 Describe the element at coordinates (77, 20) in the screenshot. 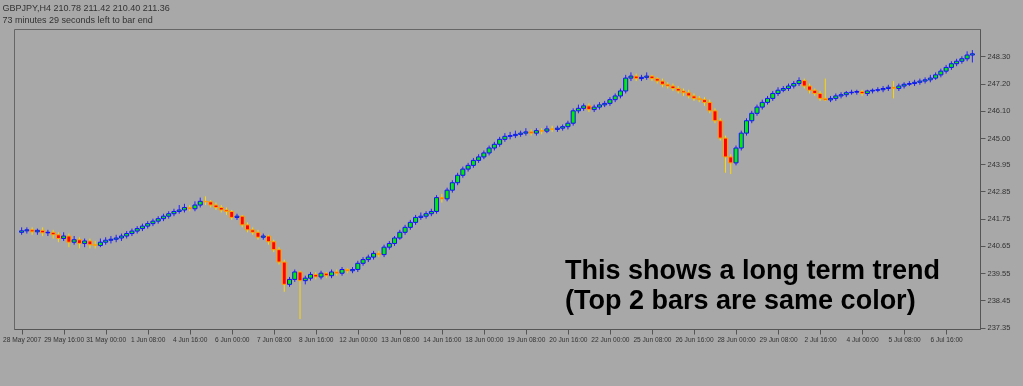

I see `chart-subtitle: 73 minutes 29 seconds left to bar end` at that location.